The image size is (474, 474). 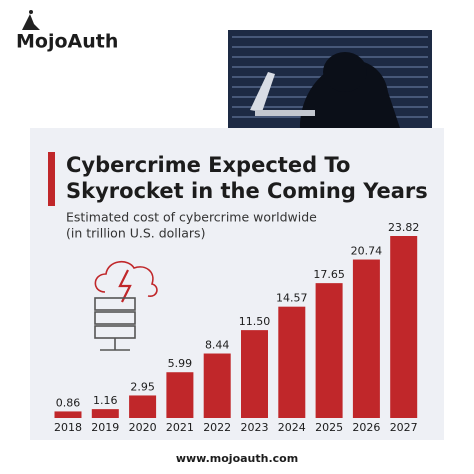 What do you see at coordinates (180, 427) in the screenshot?
I see `x-tick-label: 2021` at bounding box center [180, 427].